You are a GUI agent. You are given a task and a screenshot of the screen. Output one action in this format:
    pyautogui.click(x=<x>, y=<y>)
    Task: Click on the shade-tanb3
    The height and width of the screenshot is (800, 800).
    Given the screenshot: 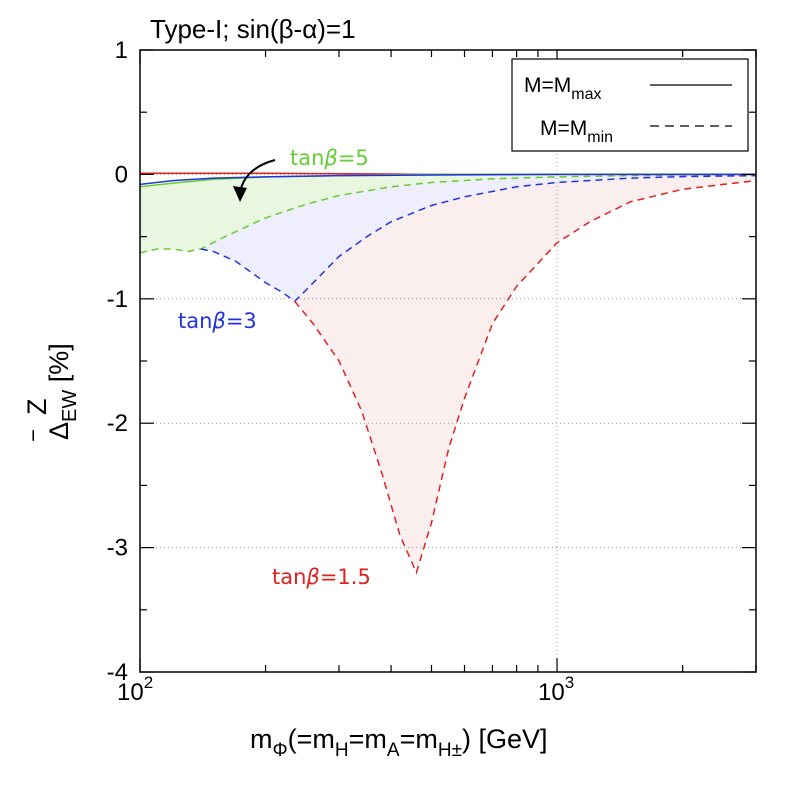 What is the action you would take?
    pyautogui.click(x=478, y=237)
    